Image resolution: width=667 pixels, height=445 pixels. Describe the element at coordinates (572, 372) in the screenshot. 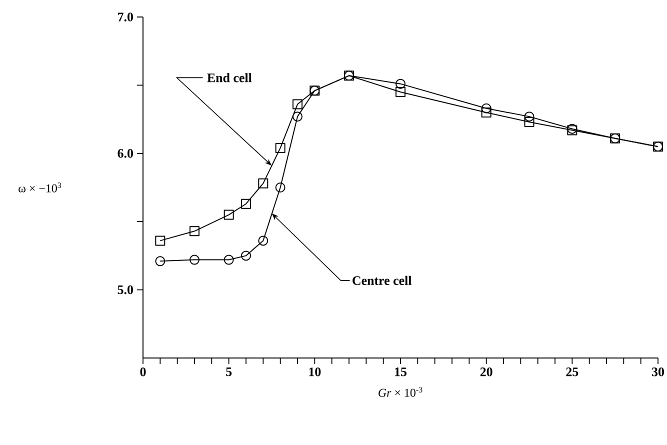

I see `x-tick-label: 25` at that location.